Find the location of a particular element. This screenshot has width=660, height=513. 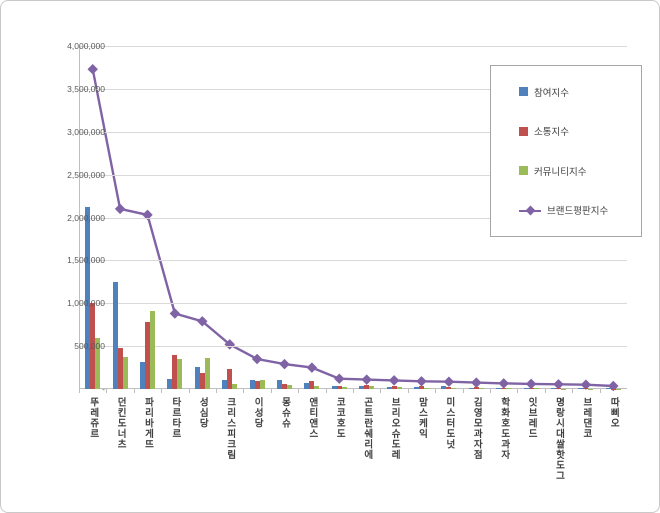

y-tick-label: 500,000 is located at coordinates (89, 346).